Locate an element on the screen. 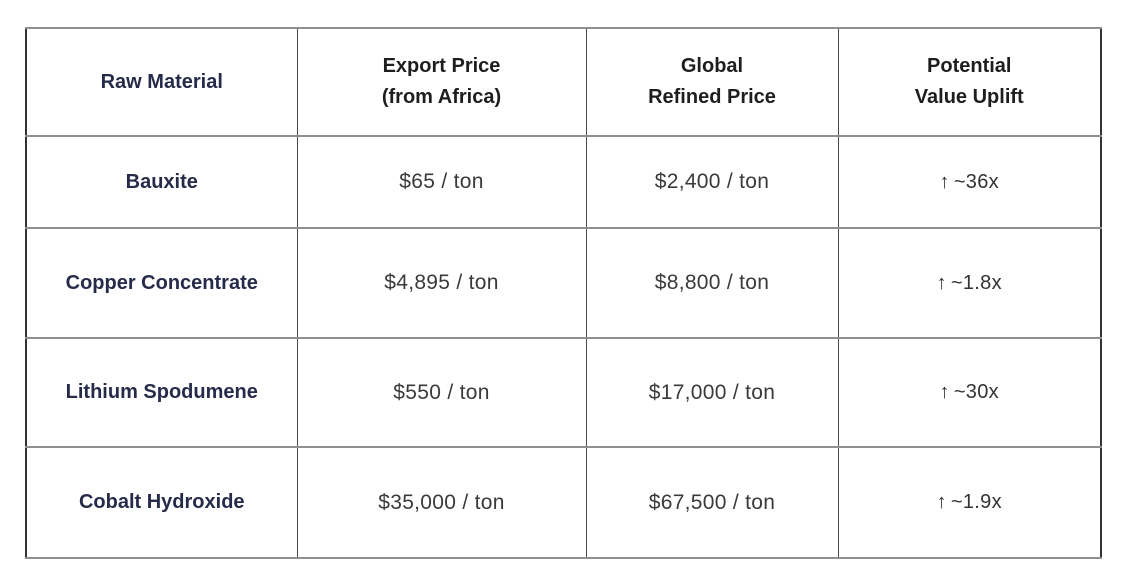  uplift-cell: ↑ ~36x is located at coordinates (969, 182).